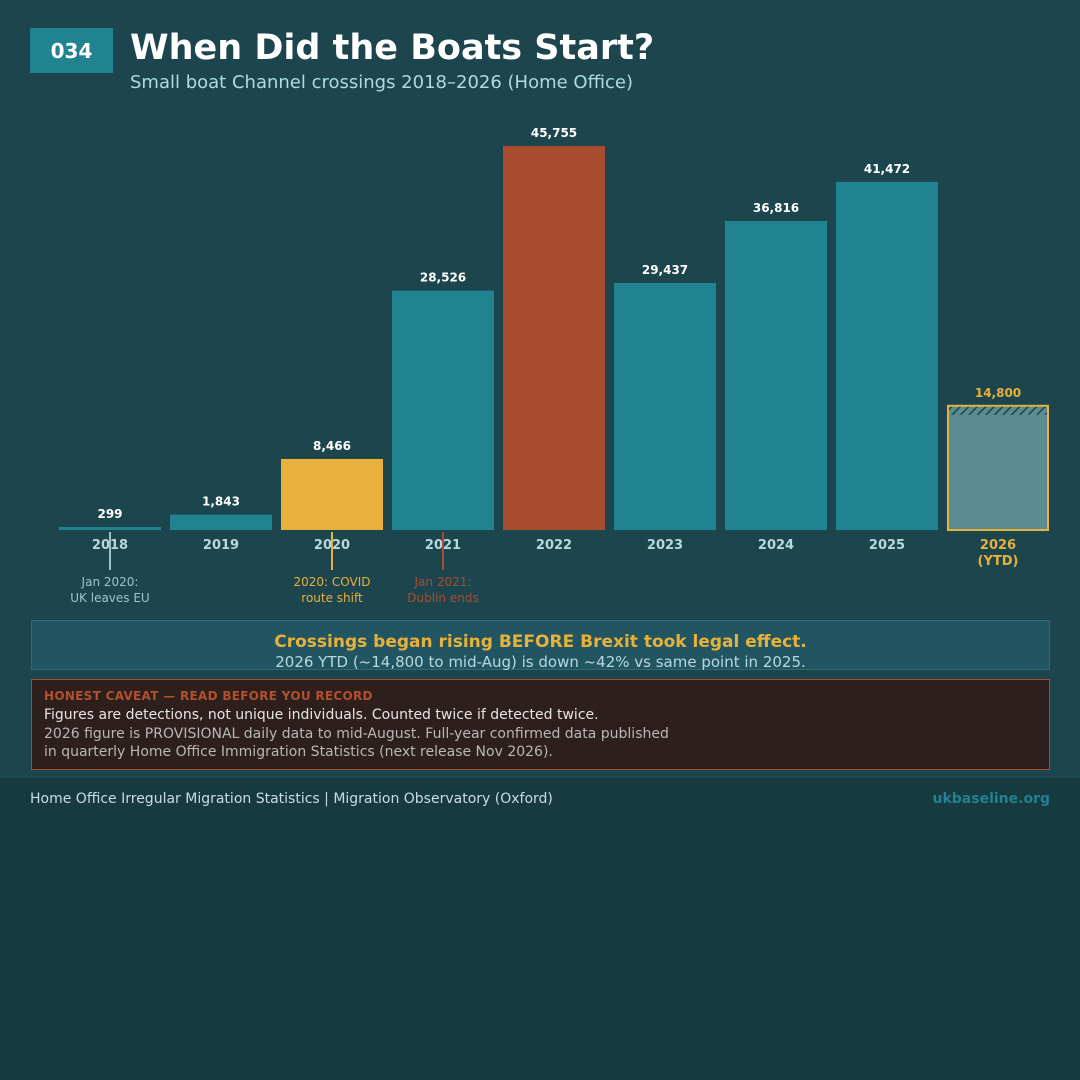 The height and width of the screenshot is (1080, 1080). What do you see at coordinates (71, 50) in the screenshot?
I see `chart-number-badge: 034` at bounding box center [71, 50].